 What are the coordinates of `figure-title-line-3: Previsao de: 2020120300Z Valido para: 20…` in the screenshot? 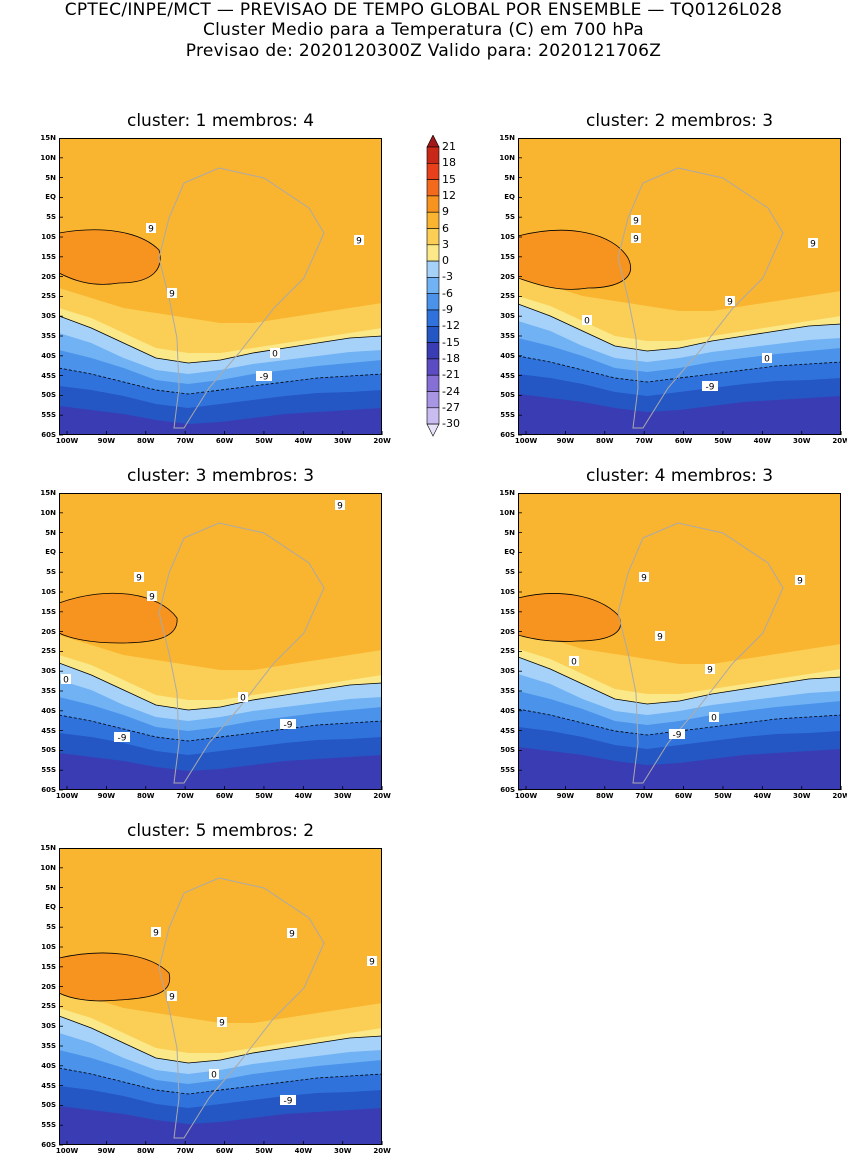 It's located at (423, 51).